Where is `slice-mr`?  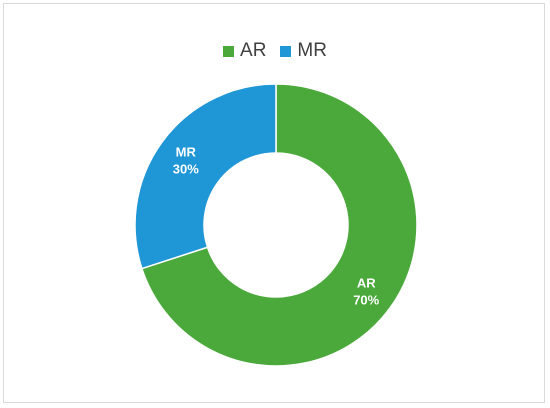
slice-mr is located at coordinates (205, 176).